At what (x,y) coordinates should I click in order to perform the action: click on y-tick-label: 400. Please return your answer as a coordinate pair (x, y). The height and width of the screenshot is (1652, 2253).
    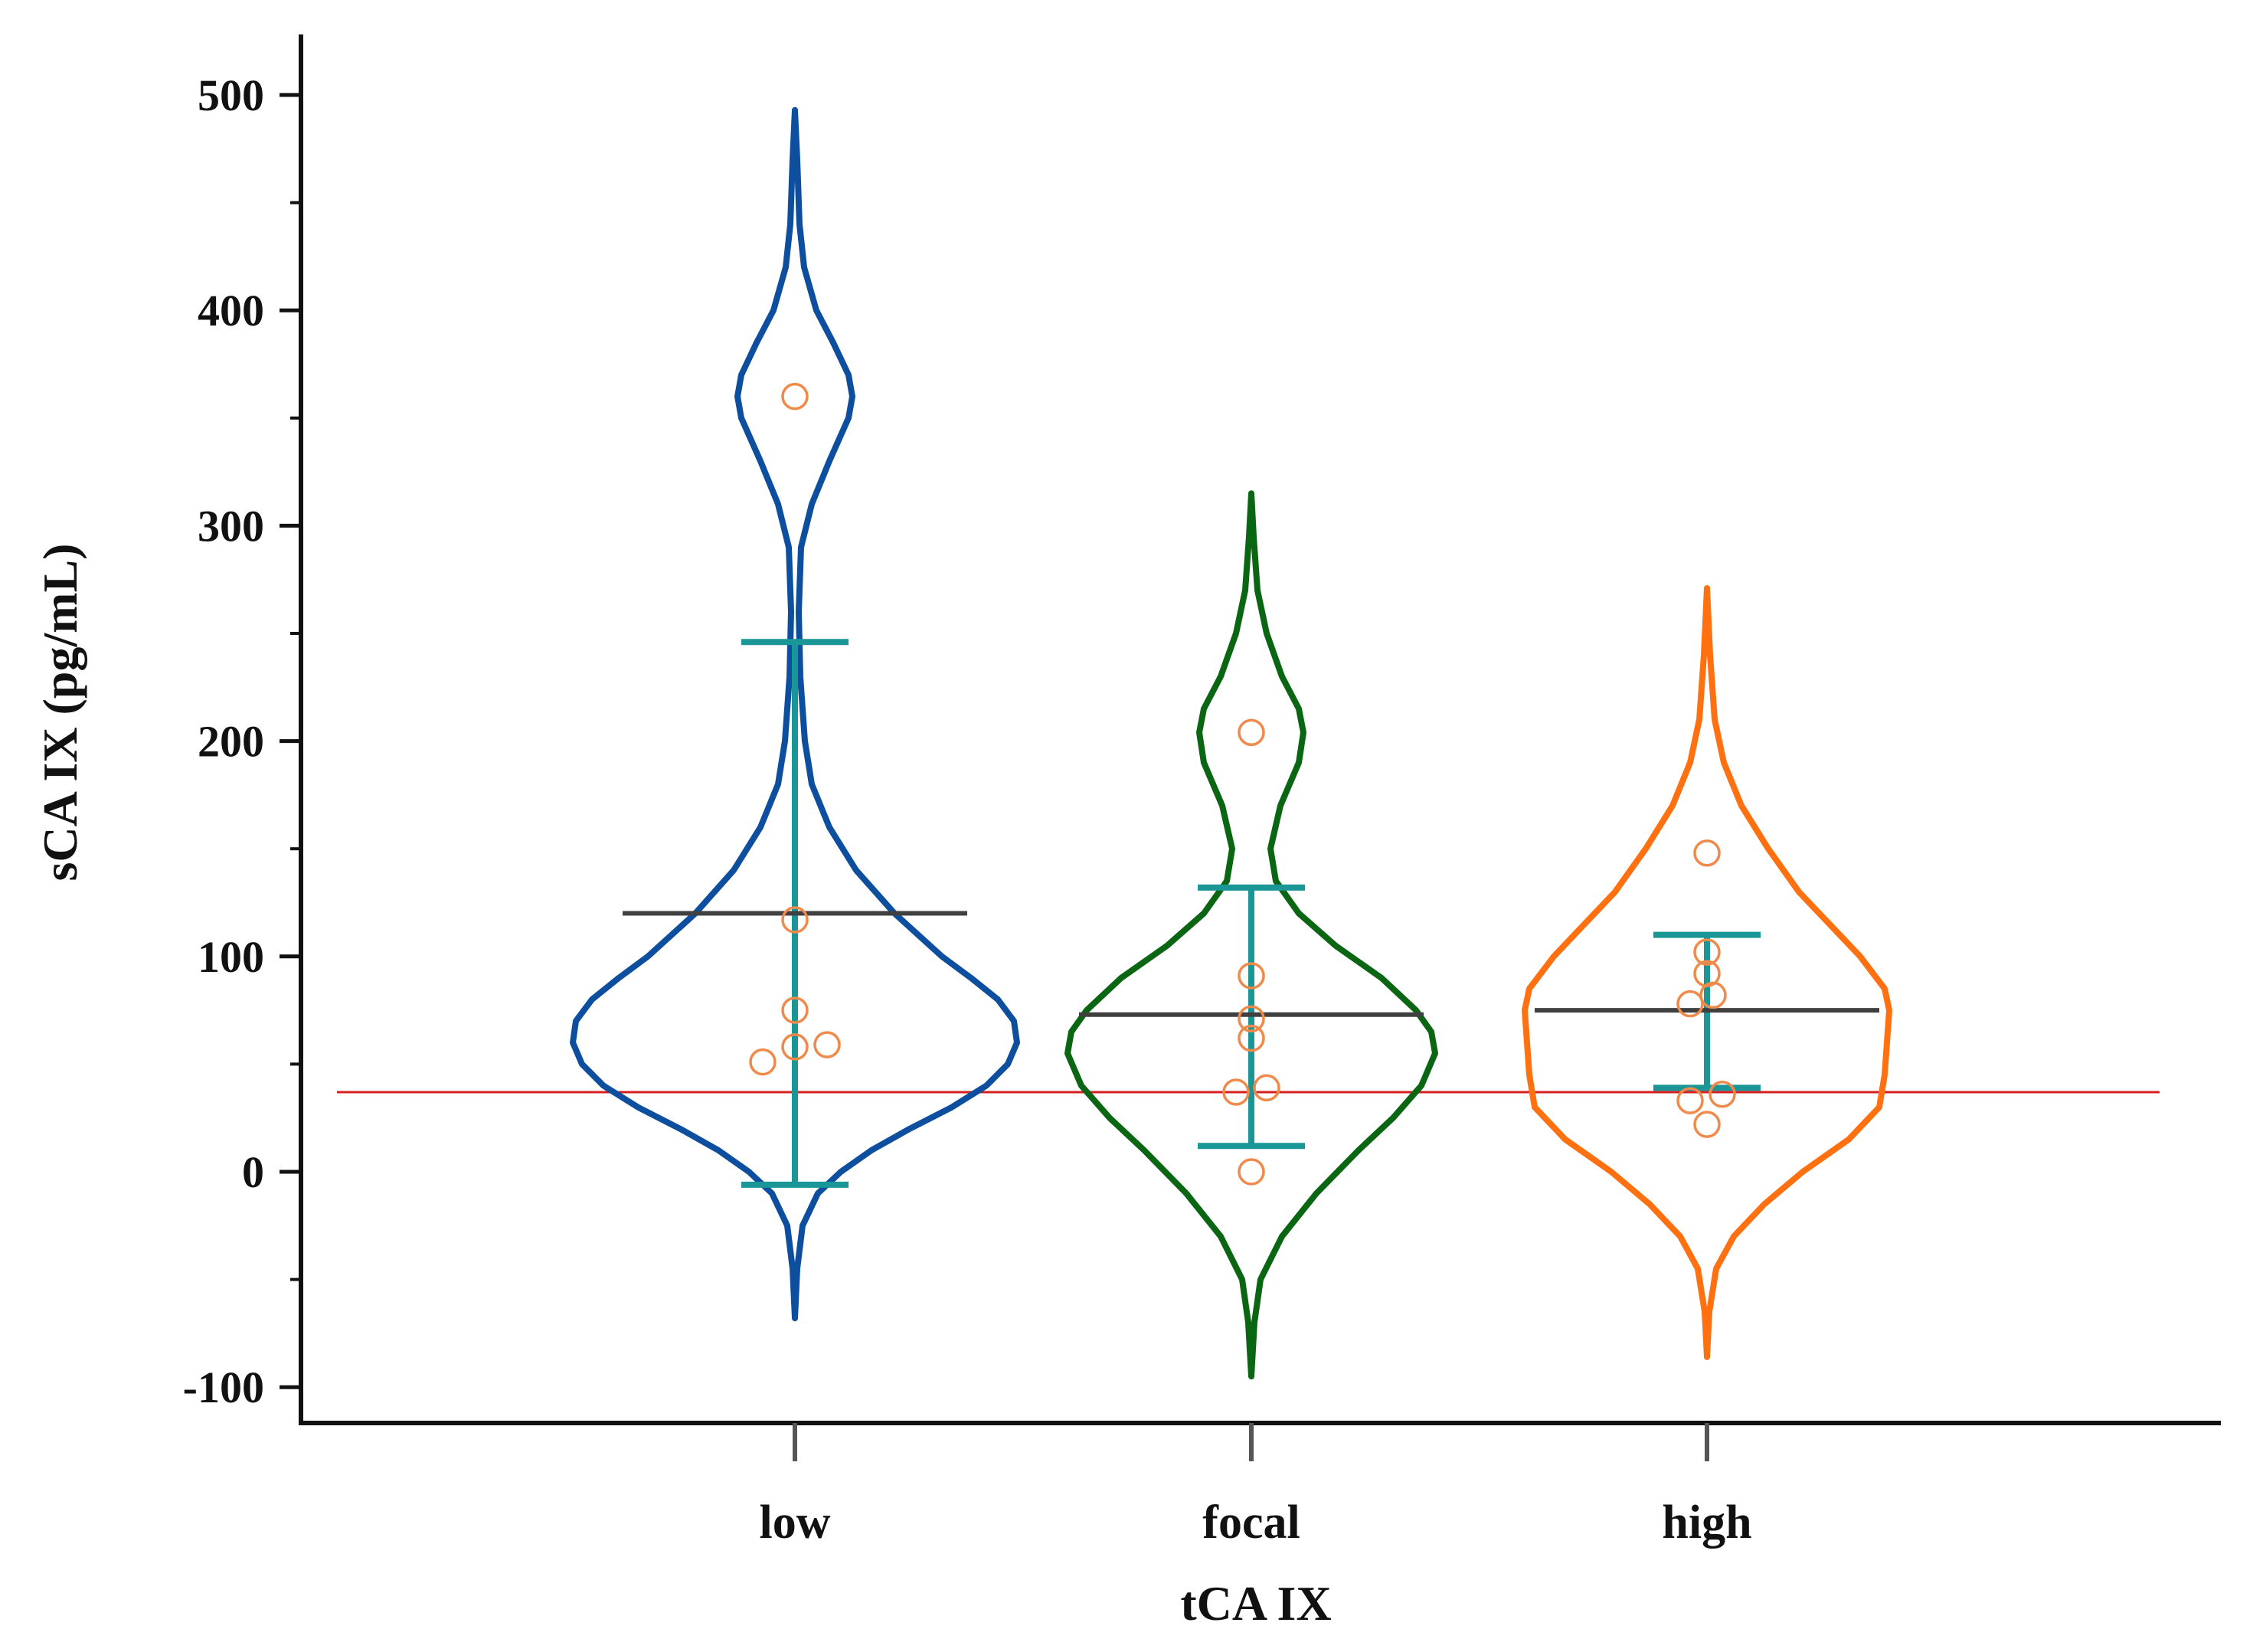
    Looking at the image, I should click on (231, 310).